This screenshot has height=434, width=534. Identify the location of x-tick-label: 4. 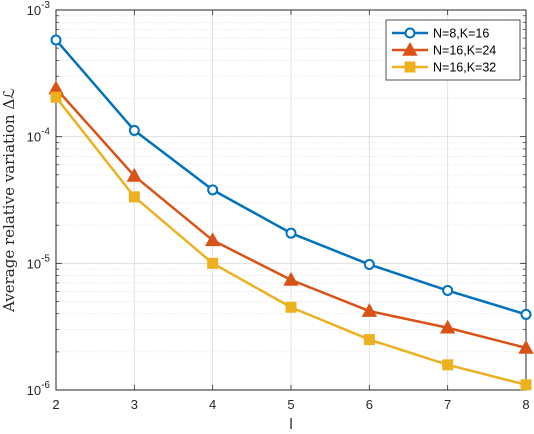
(212, 404).